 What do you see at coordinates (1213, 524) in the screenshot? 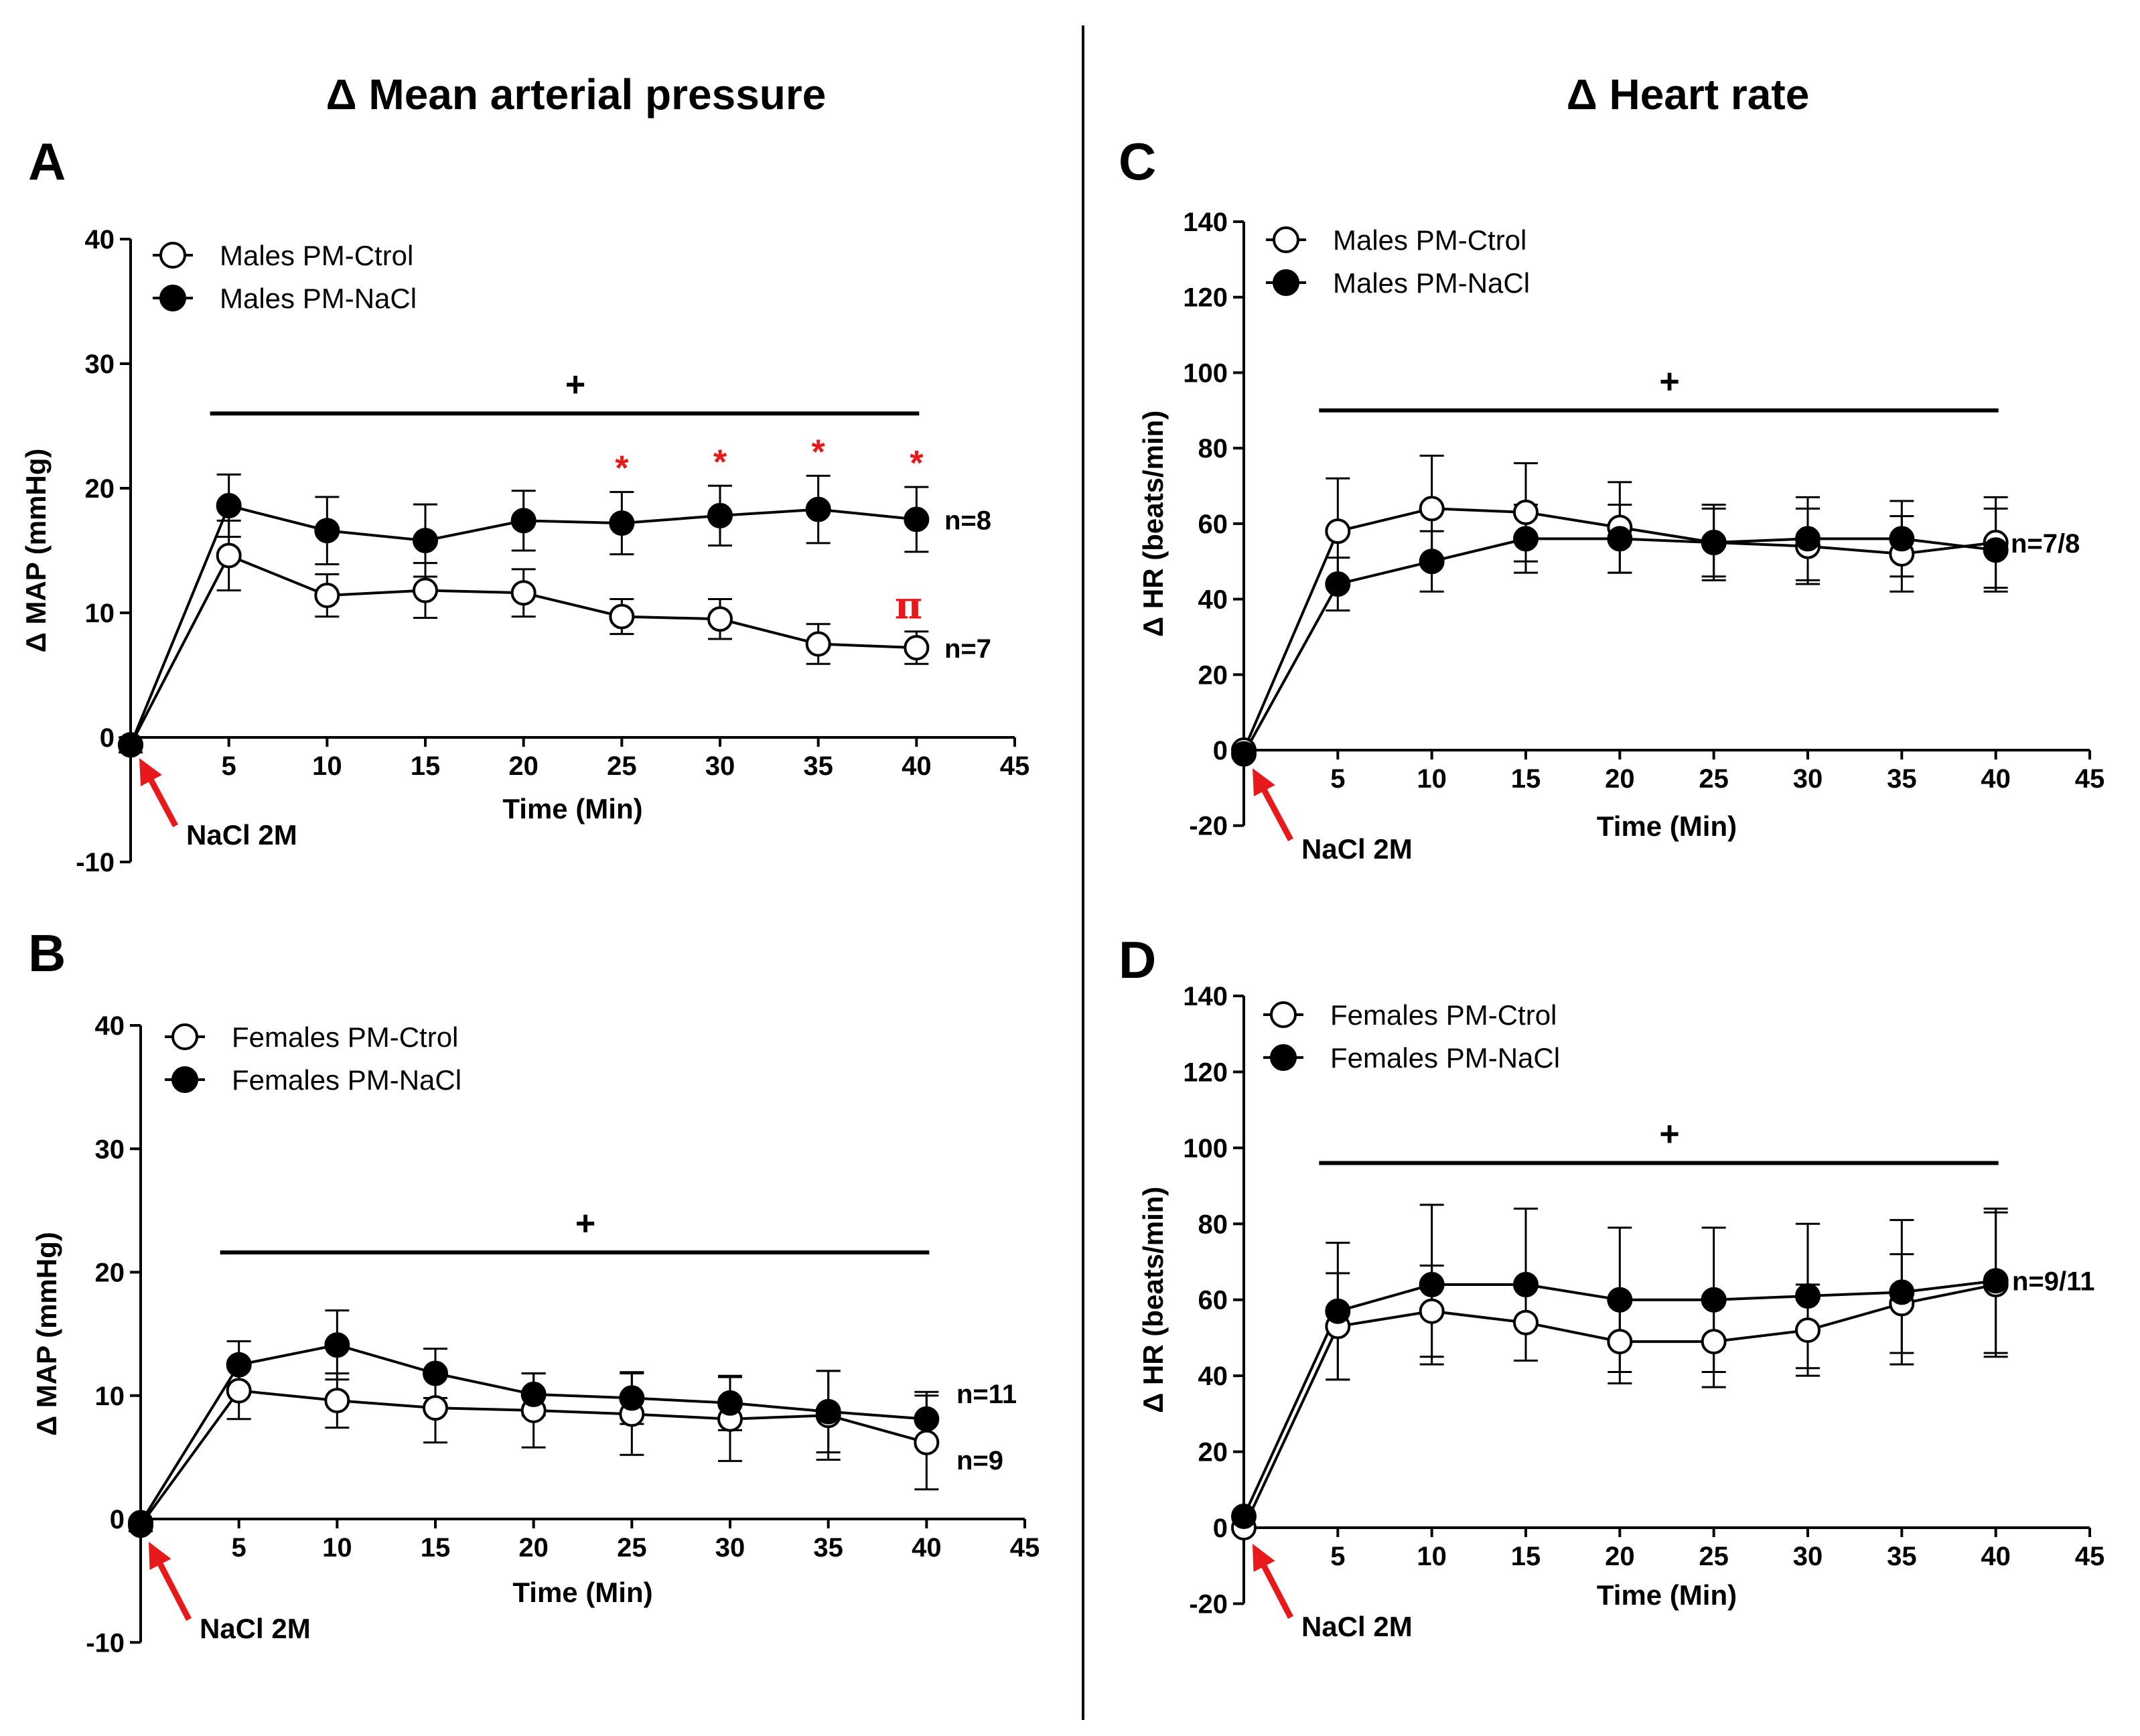
I see `y-tick-label: 60` at bounding box center [1213, 524].